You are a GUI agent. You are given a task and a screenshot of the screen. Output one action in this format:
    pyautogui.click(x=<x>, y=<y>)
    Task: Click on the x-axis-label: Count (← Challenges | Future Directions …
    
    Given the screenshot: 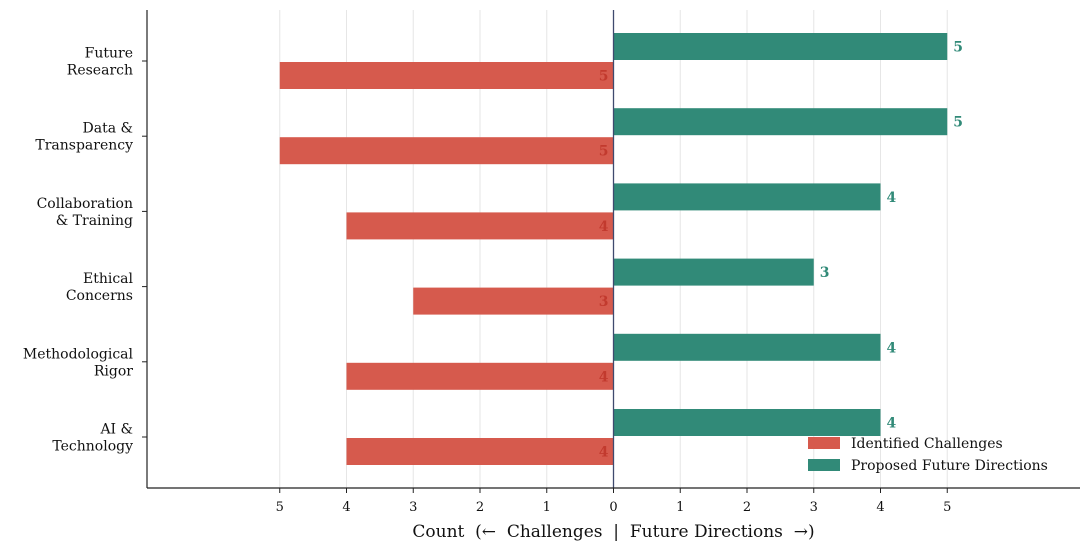 What is the action you would take?
    pyautogui.click(x=613, y=532)
    